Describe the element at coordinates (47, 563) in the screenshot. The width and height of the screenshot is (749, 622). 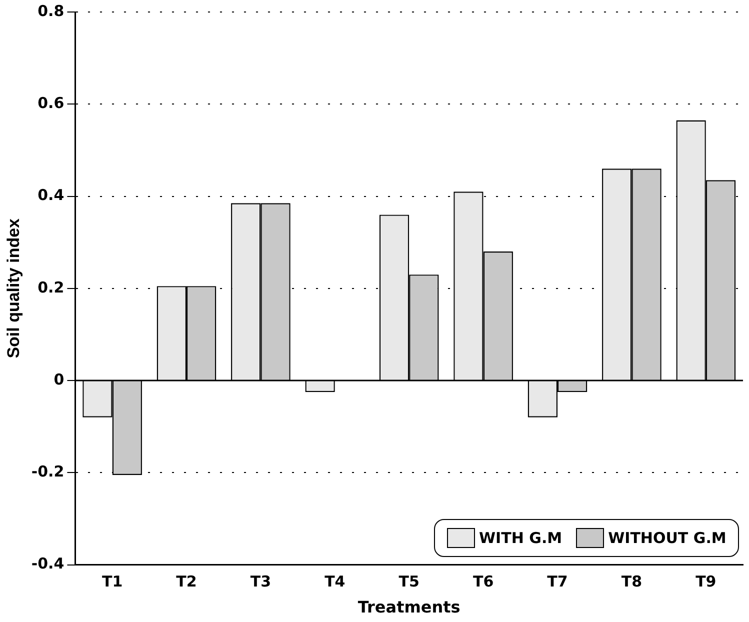
I see `y-tick-label: -0.4` at that location.